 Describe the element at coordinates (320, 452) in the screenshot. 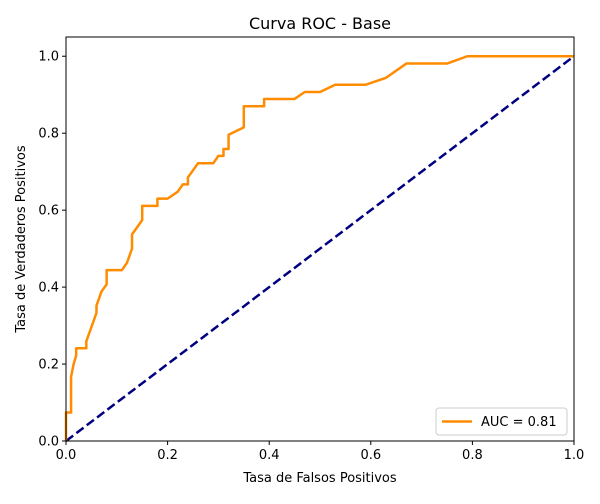

I see `x-axis-ticks: 0.0 0.2 0.4 0.6 0.8 1.0` at that location.